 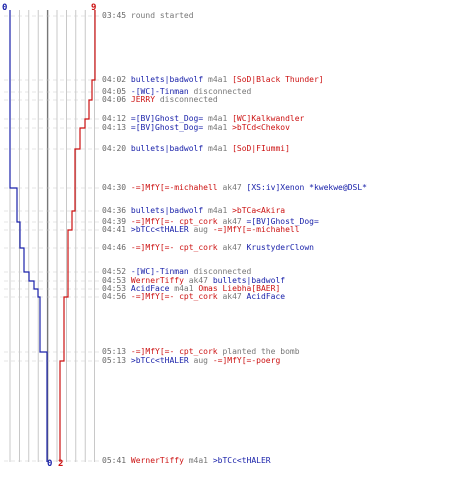 What do you see at coordinates (114, 187) in the screenshot?
I see `event-time: 04:30` at bounding box center [114, 187].